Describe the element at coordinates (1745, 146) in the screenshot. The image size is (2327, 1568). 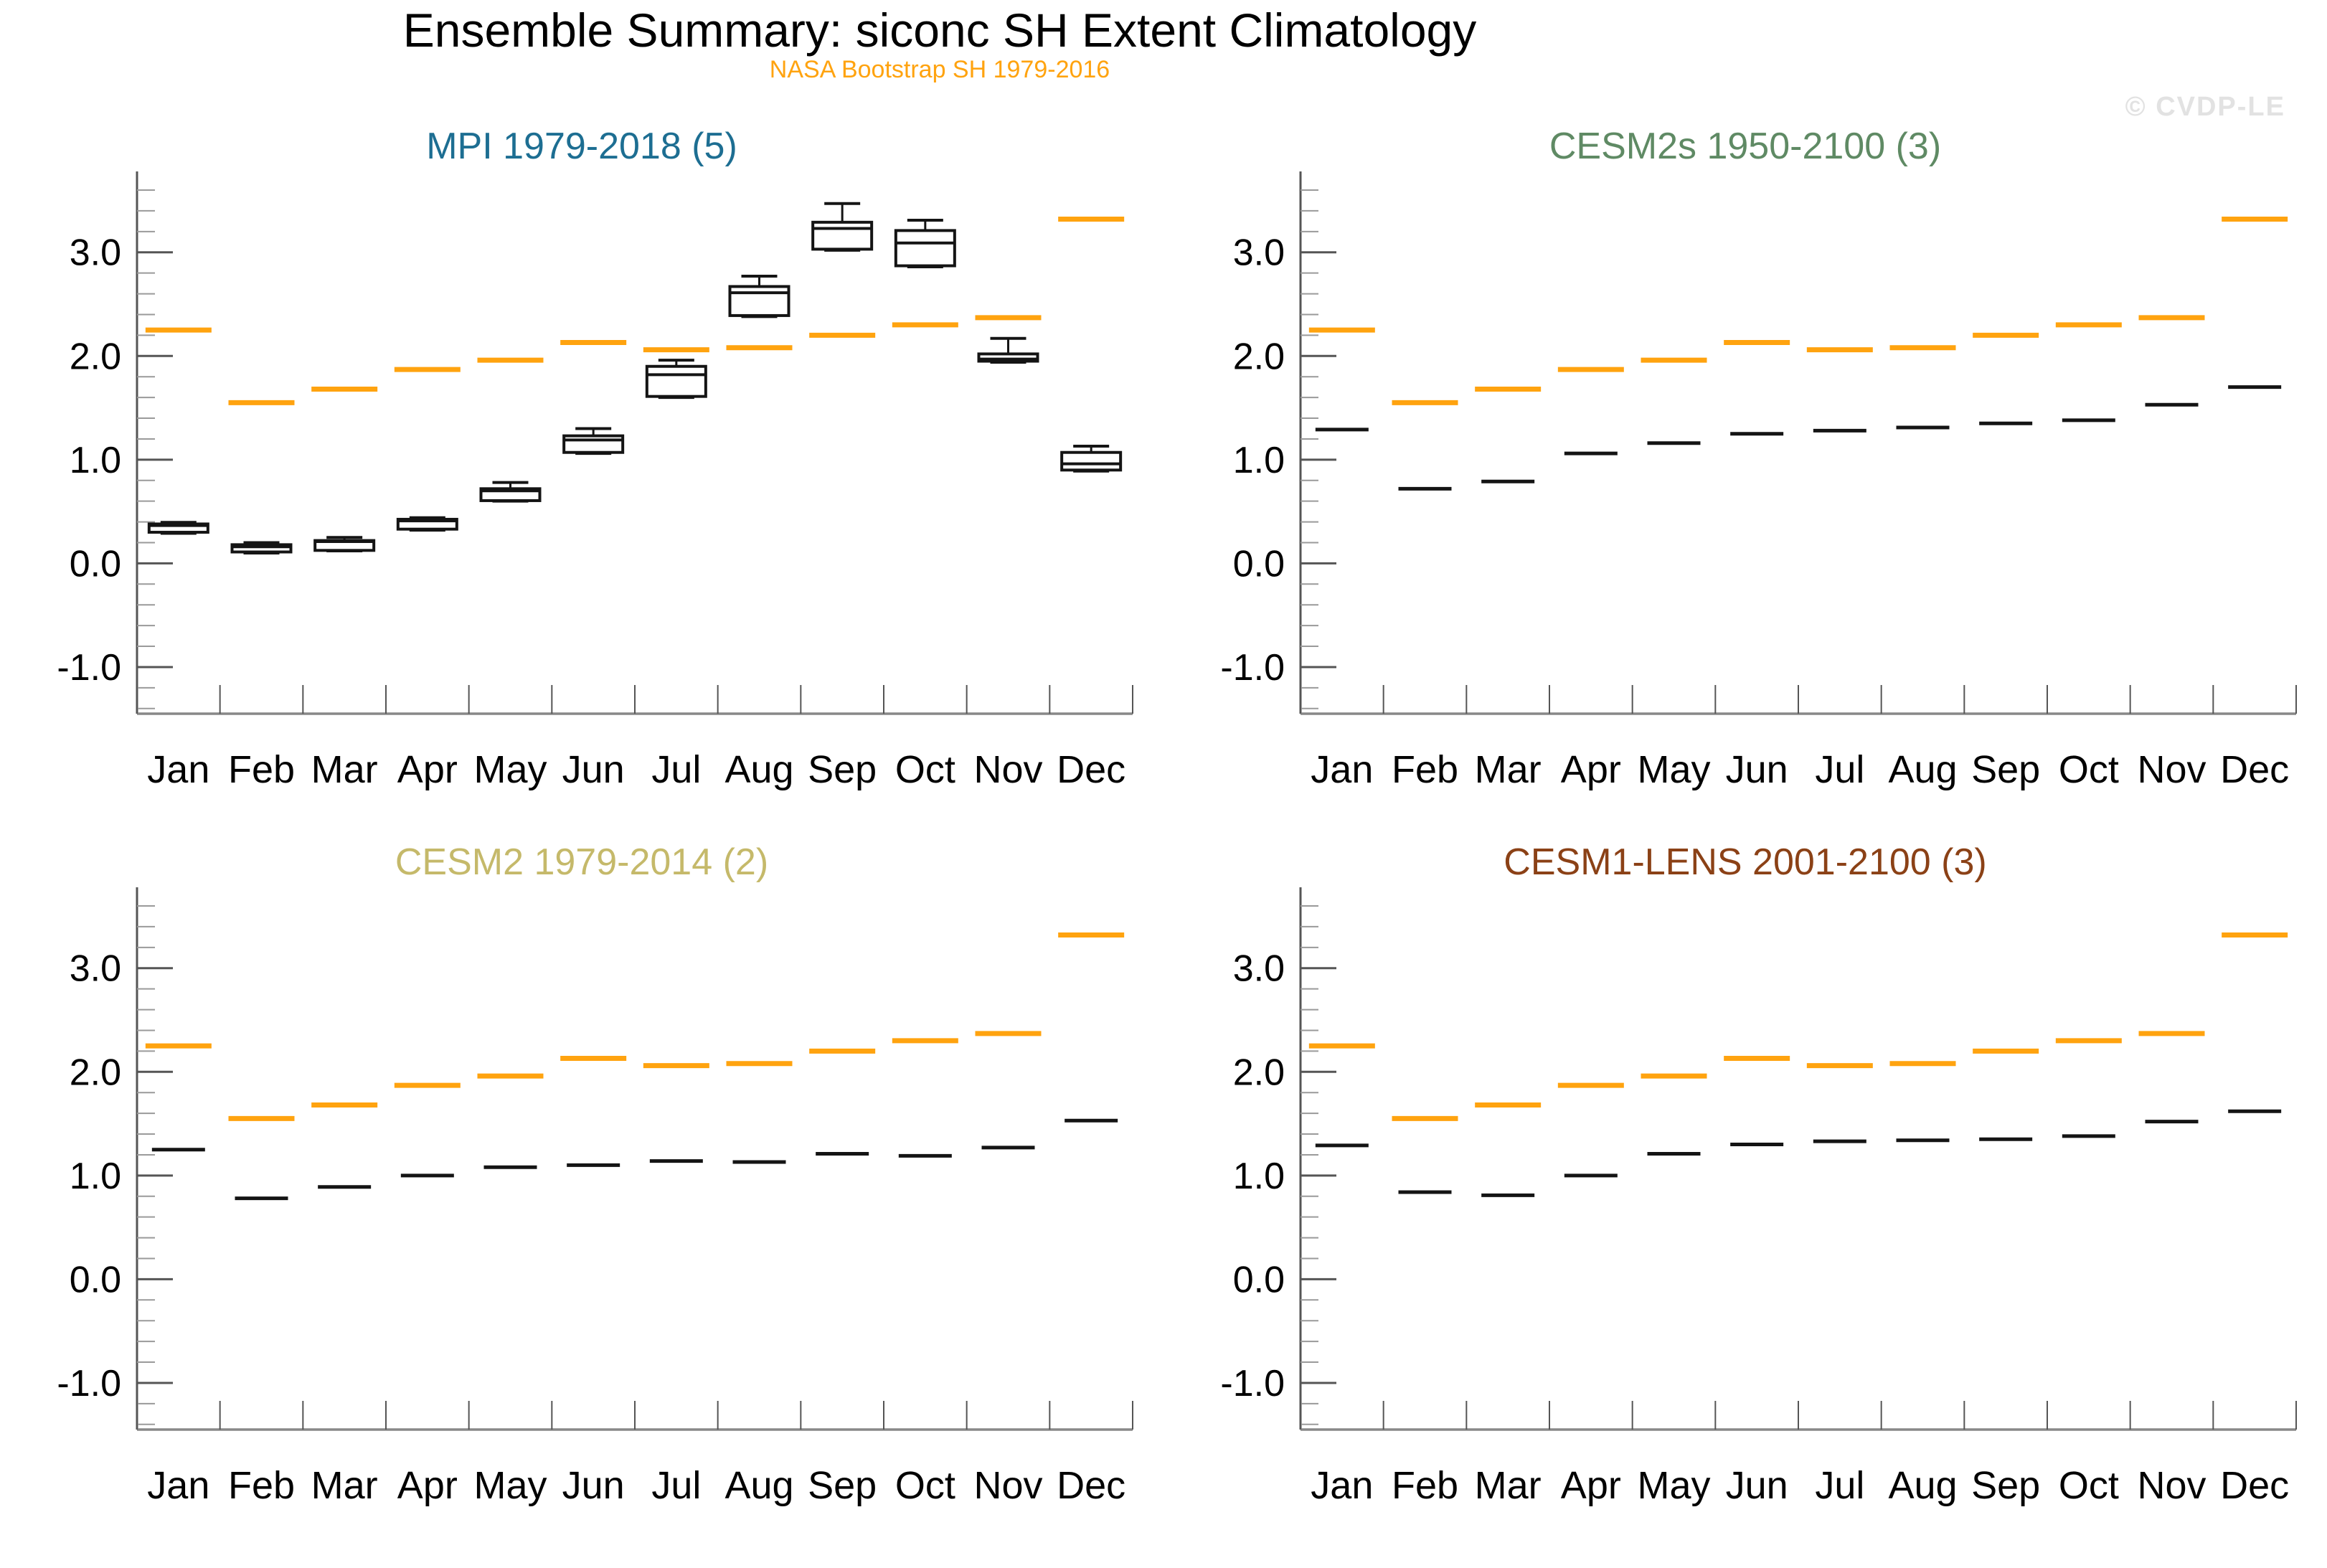
I see `panel-title-cesm2s: CESM2s 1950-2100 (3)` at that location.